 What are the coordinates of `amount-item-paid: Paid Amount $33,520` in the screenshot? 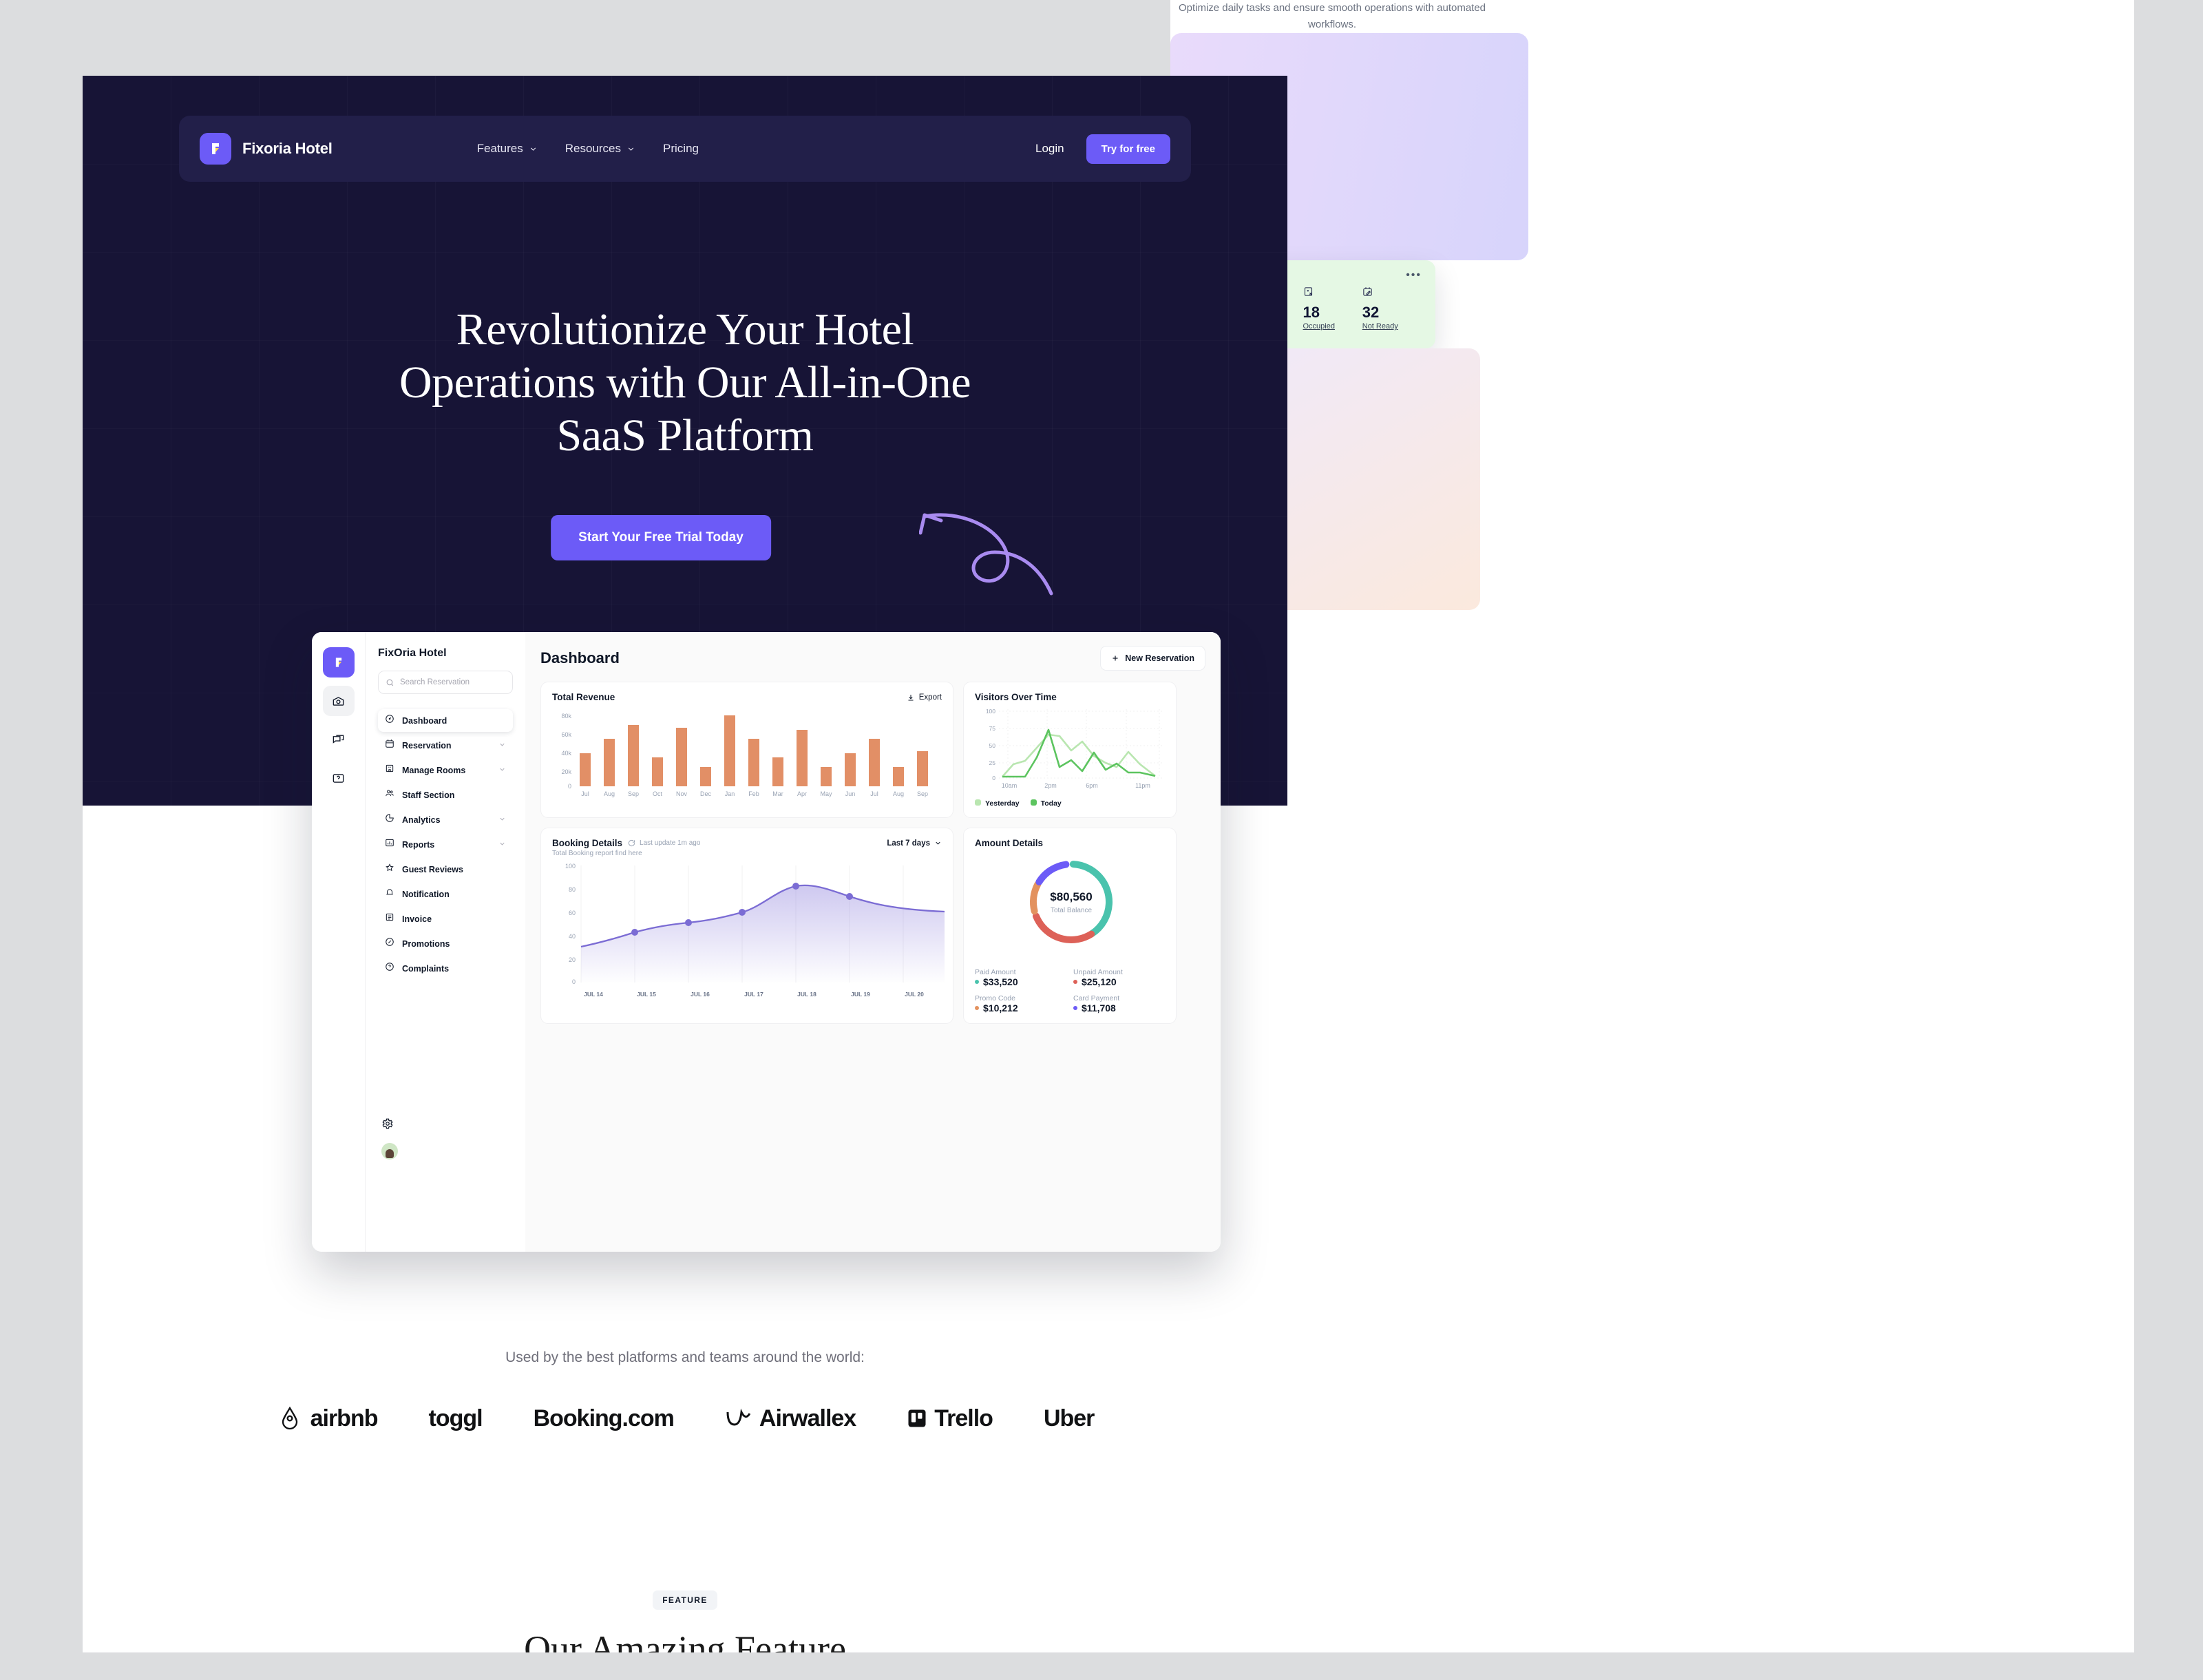 It's located at (996, 977).